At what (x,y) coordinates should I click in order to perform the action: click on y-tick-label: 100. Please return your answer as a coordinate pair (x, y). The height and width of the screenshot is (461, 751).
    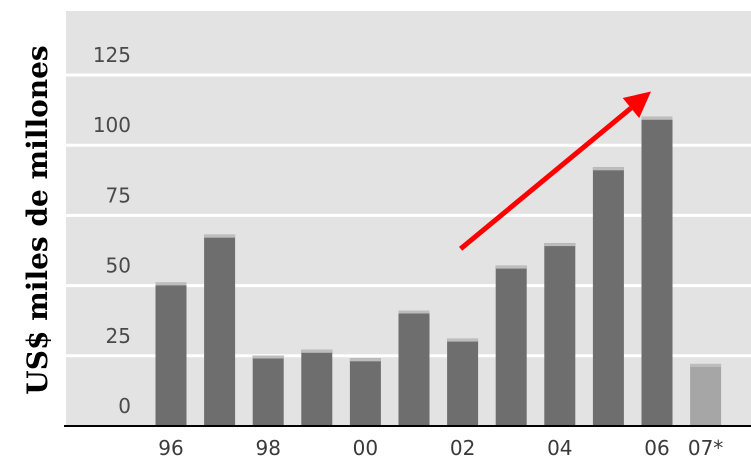
    Looking at the image, I should click on (112, 125).